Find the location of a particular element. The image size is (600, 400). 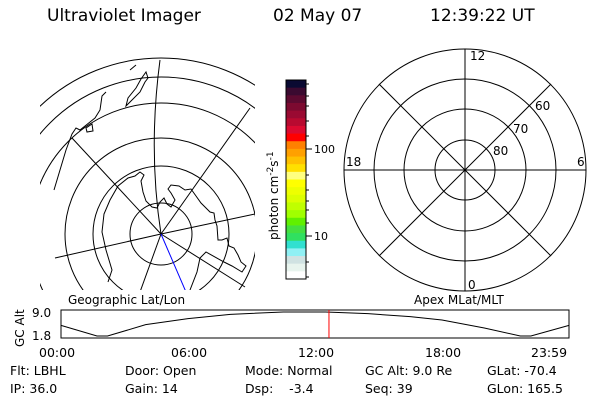

orbit-plot-frame is located at coordinates (315, 324).